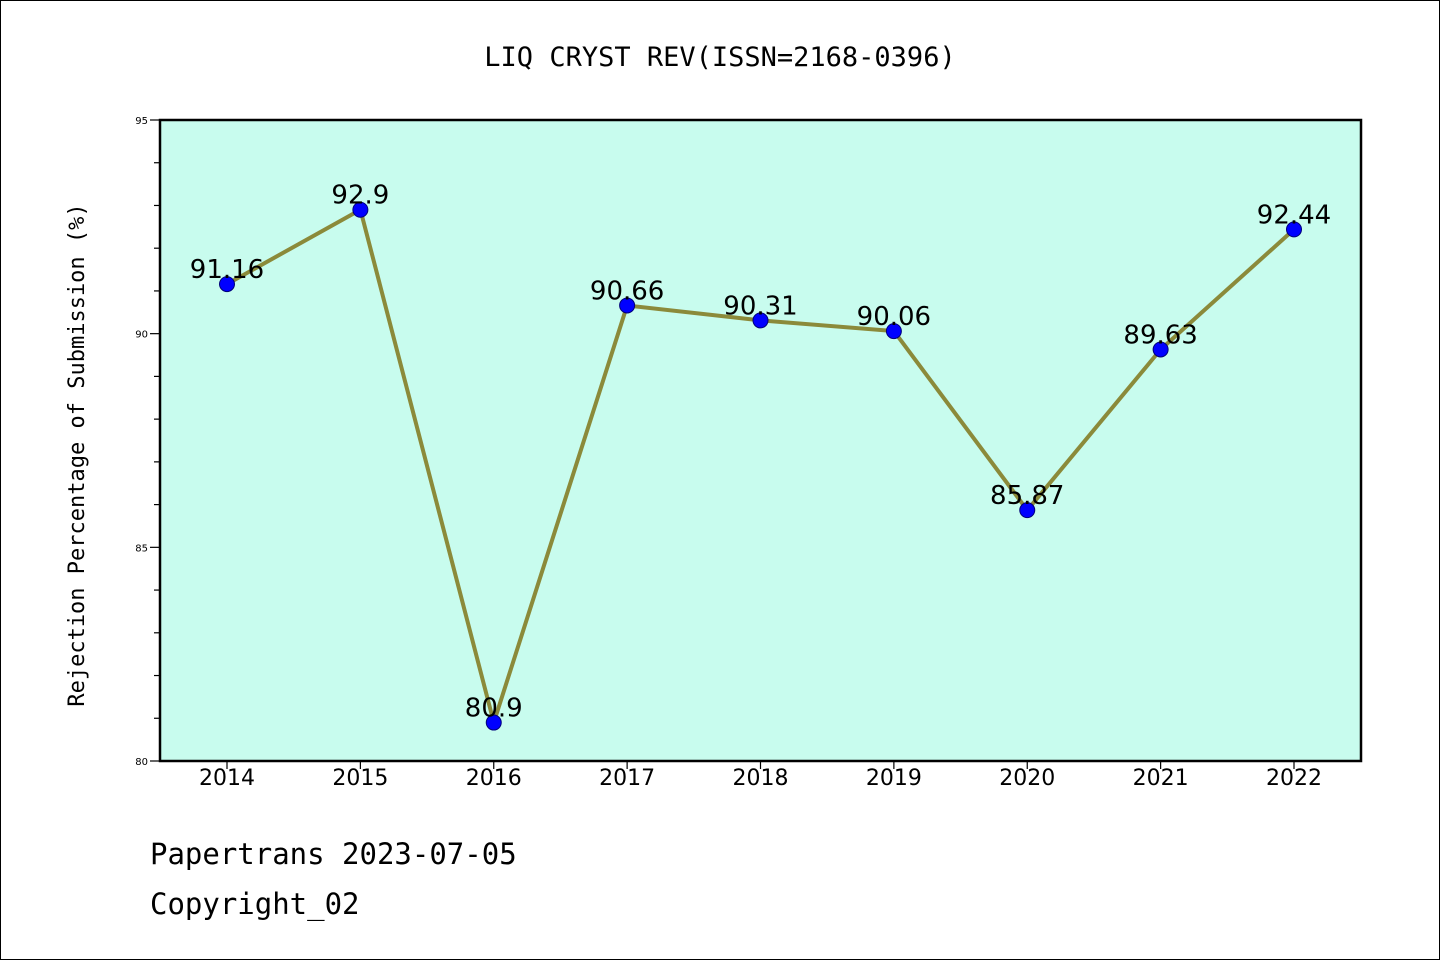 This screenshot has height=960, width=1440. Describe the element at coordinates (1161, 778) in the screenshot. I see `x-tick-label: 2021` at that location.